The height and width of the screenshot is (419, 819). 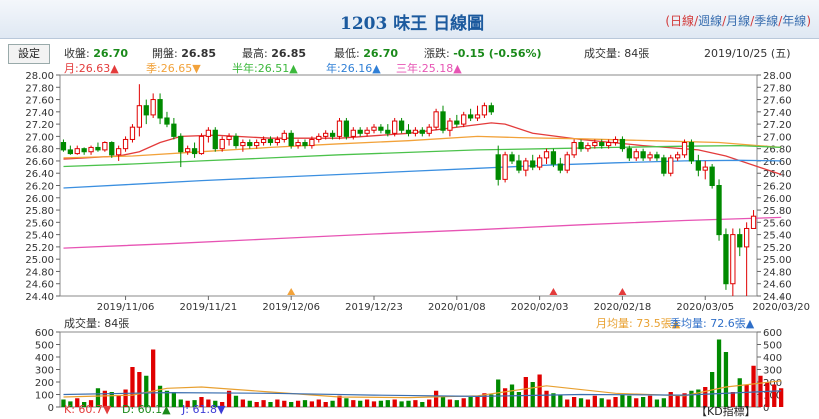 I want to click on period-monthly: 月線, so click(x=738, y=21).